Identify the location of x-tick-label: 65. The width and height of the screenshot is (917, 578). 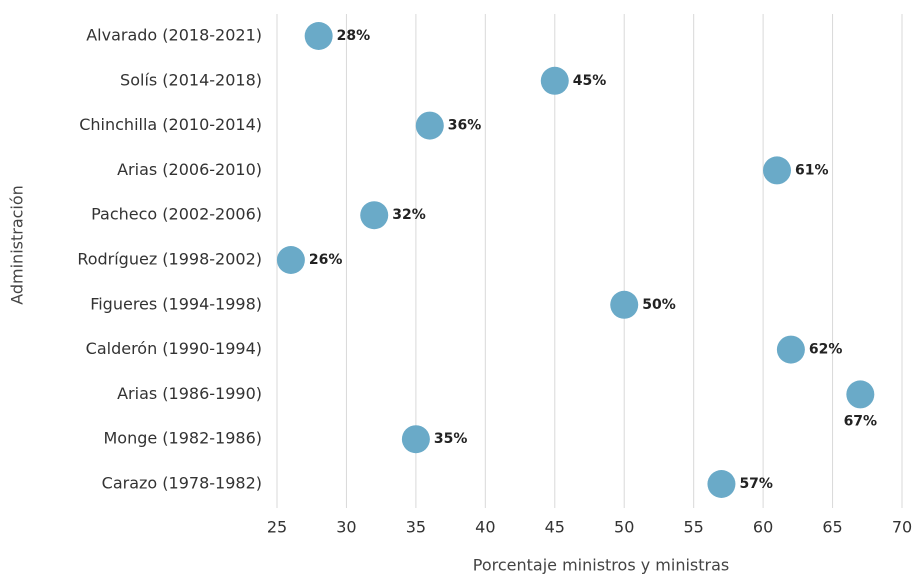
(832, 527).